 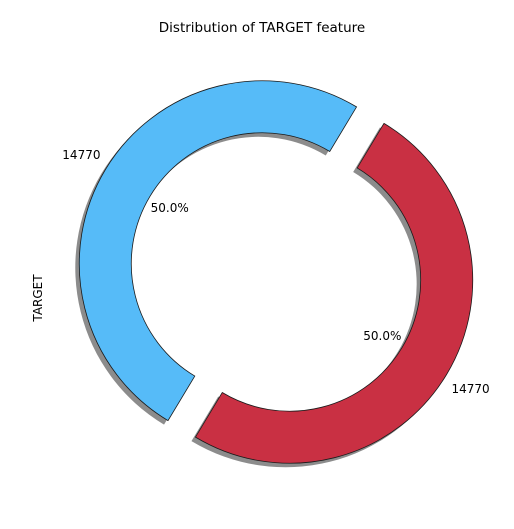 What do you see at coordinates (382, 336) in the screenshot?
I see `slice-percent-label-0: 50.0%` at bounding box center [382, 336].